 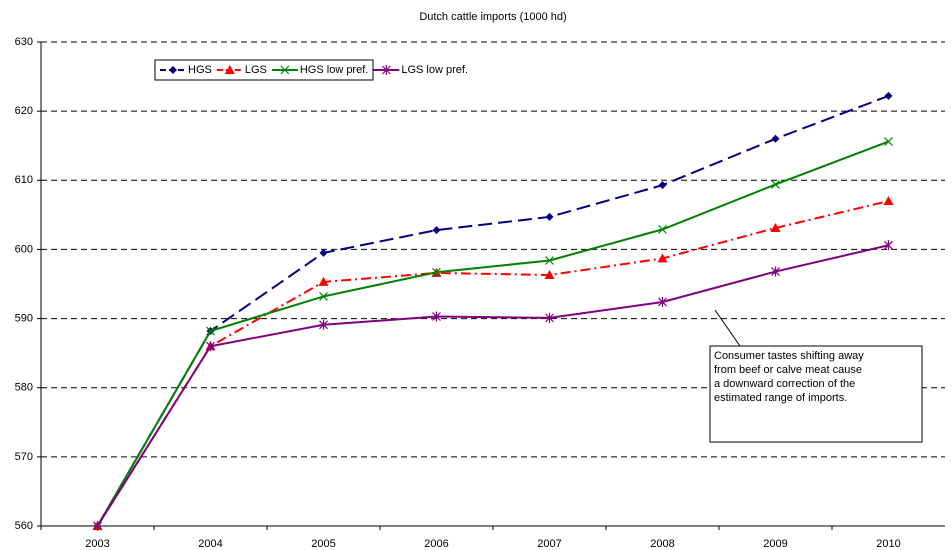 What do you see at coordinates (24, 111) in the screenshot?
I see `y-tick-label: 620` at bounding box center [24, 111].